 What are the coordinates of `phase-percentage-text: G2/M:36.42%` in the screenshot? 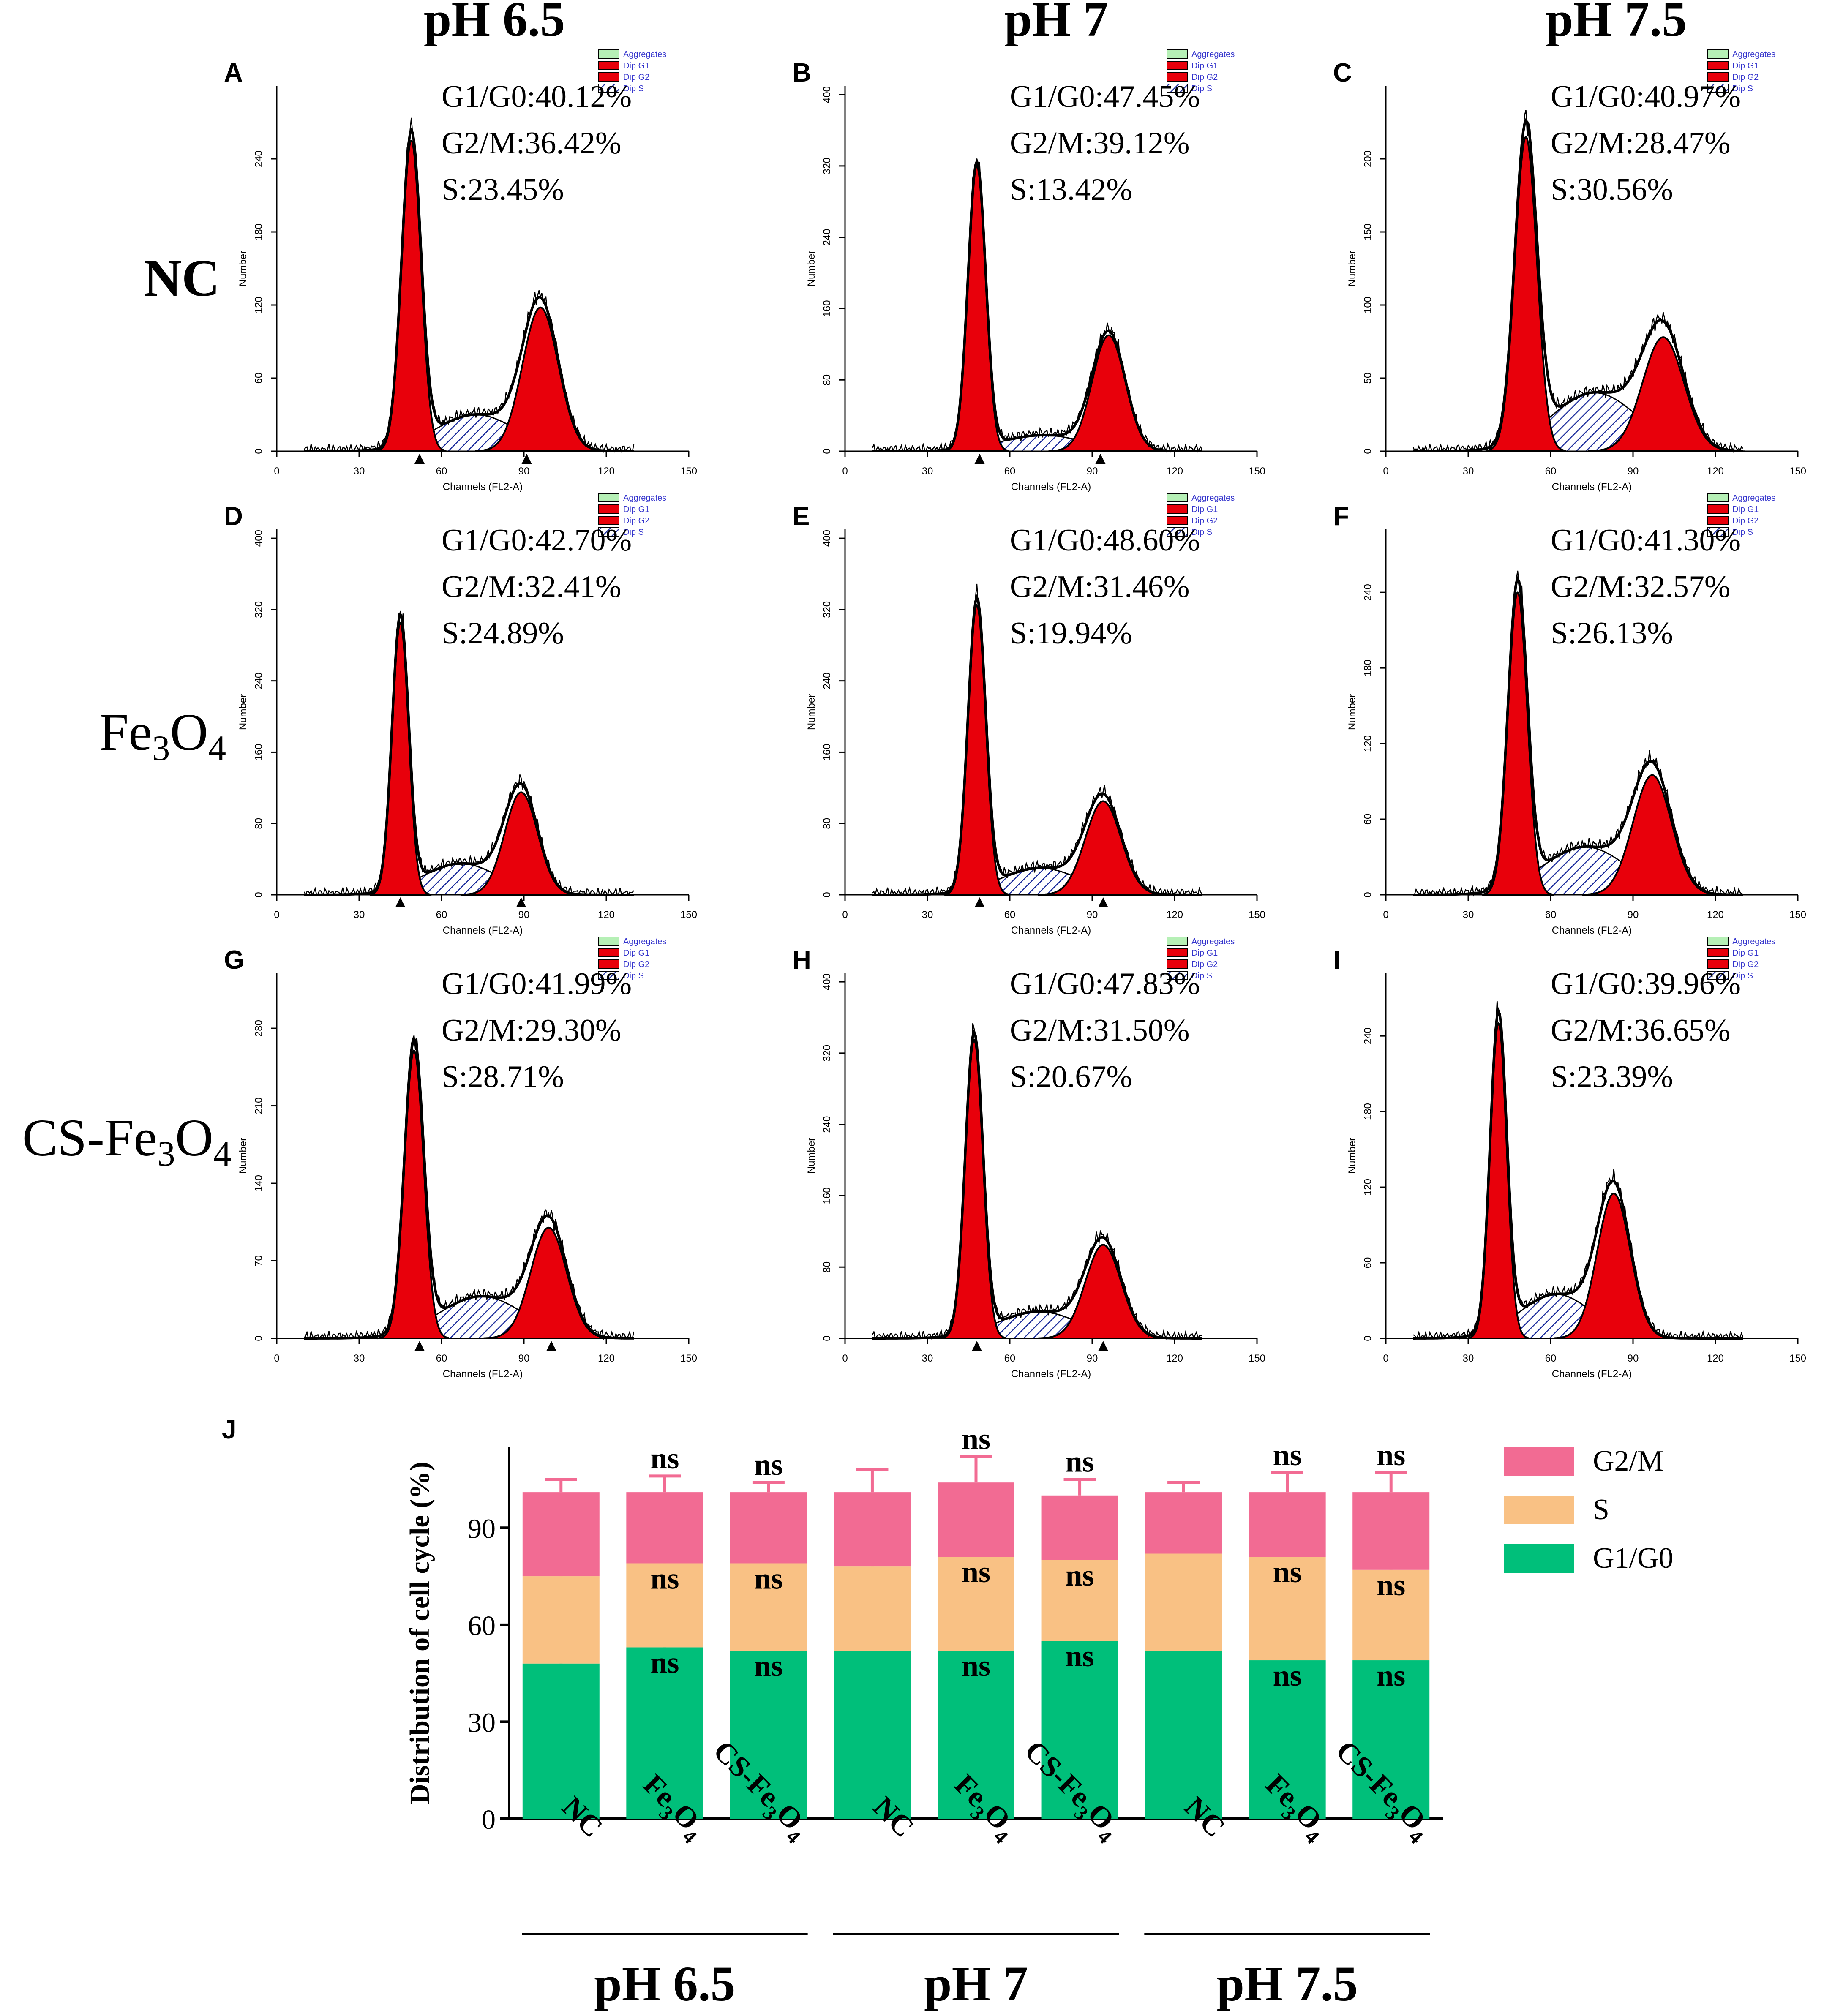 It's located at (532, 144).